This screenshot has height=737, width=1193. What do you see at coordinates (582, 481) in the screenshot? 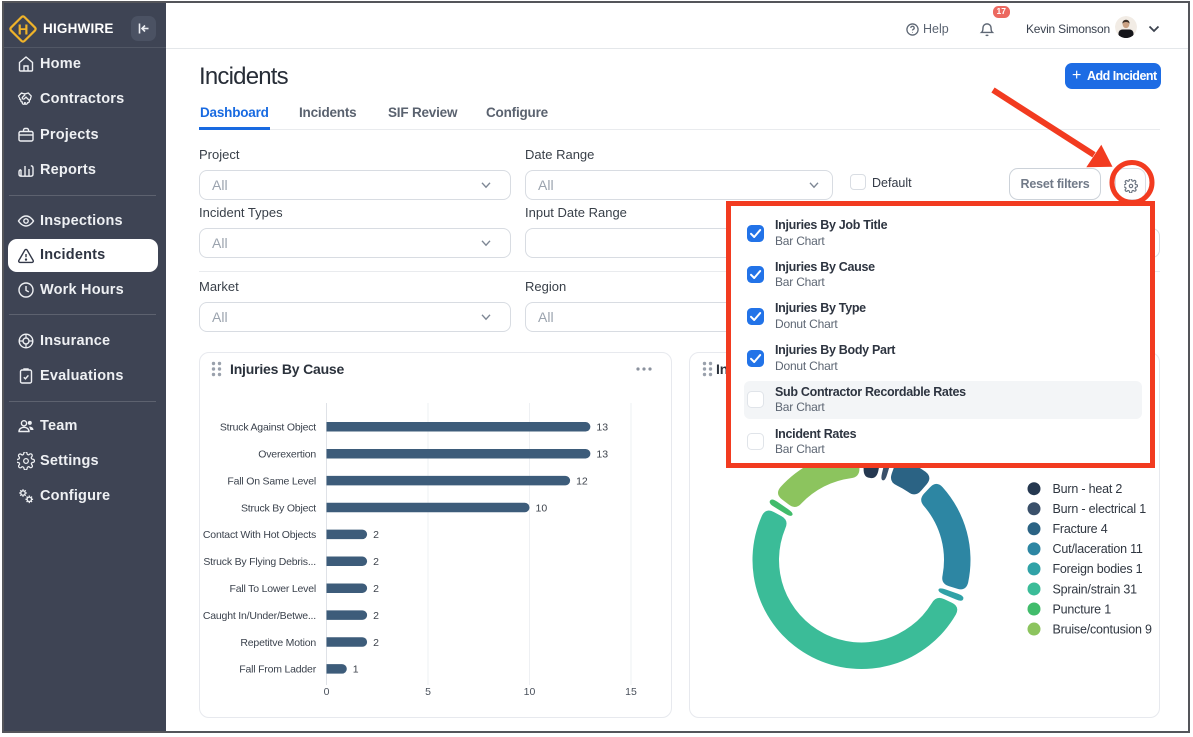
I see `svg-text: 12` at bounding box center [582, 481].